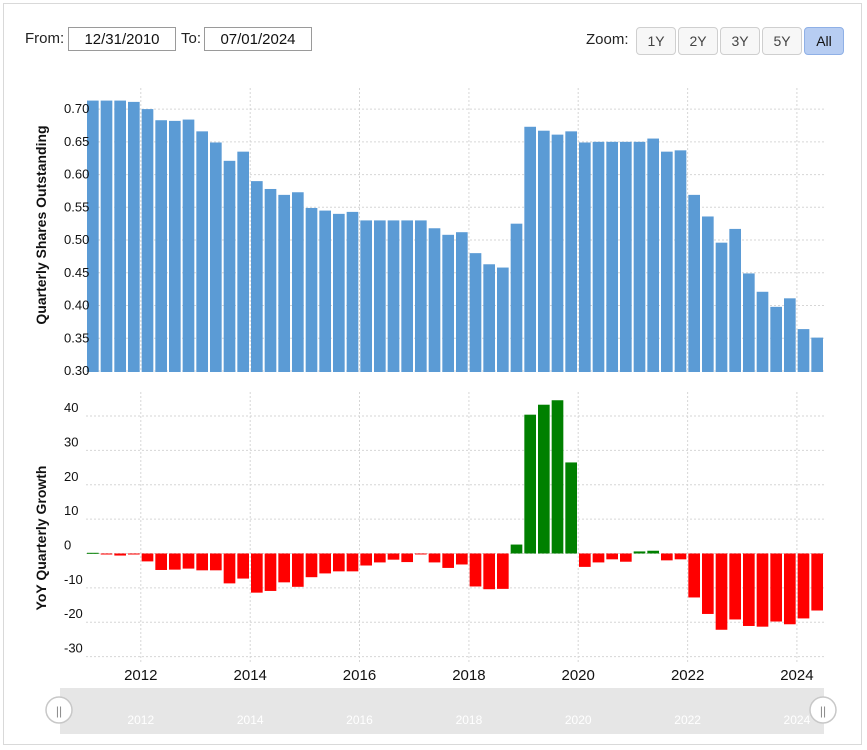  What do you see at coordinates (59, 710) in the screenshot?
I see `navigator-left-handle: ||` at bounding box center [59, 710].